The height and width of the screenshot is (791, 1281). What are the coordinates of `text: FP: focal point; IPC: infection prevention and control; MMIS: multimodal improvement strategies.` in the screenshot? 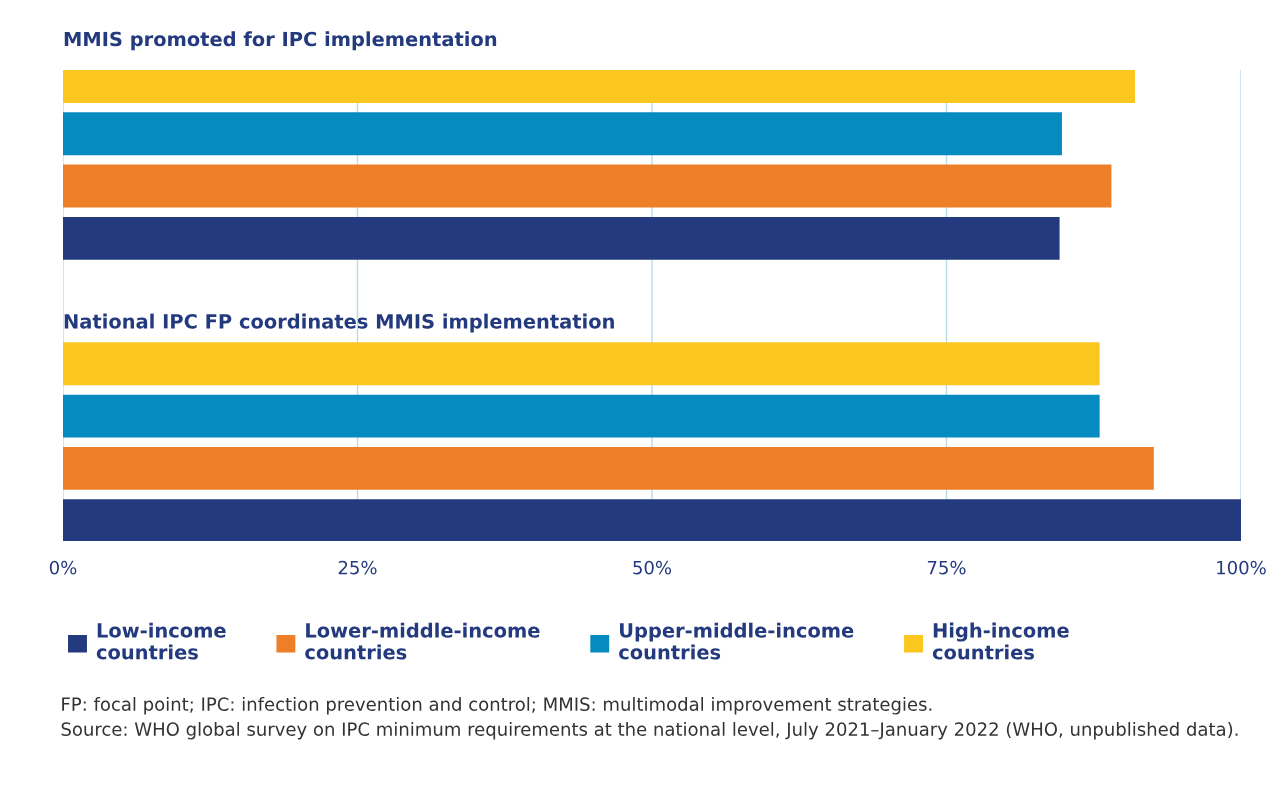 It's located at (497, 706).